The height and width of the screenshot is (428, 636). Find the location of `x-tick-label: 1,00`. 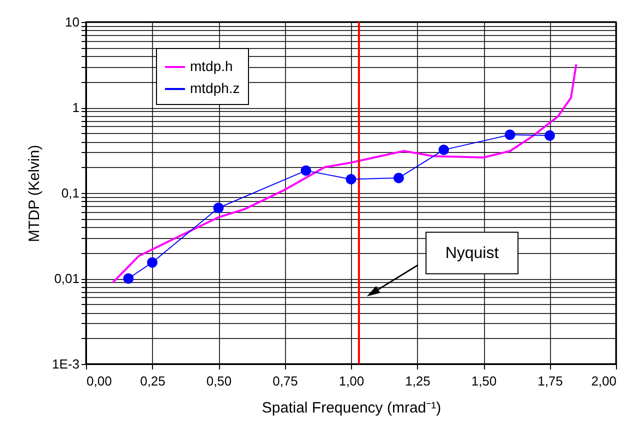

x-tick-label: 1,00 is located at coordinates (351, 381).